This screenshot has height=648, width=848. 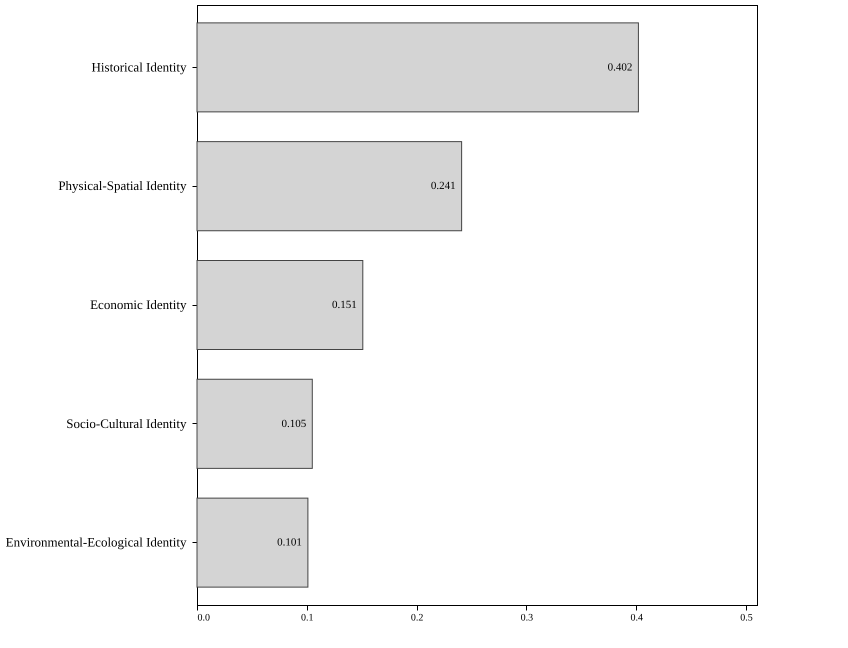 What do you see at coordinates (204, 618) in the screenshot?
I see `x-tick-label: 0.0` at bounding box center [204, 618].